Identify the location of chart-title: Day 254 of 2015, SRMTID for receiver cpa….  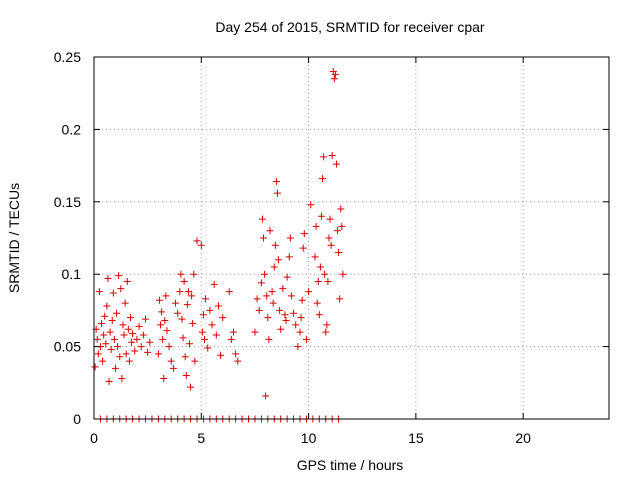
(350, 27).